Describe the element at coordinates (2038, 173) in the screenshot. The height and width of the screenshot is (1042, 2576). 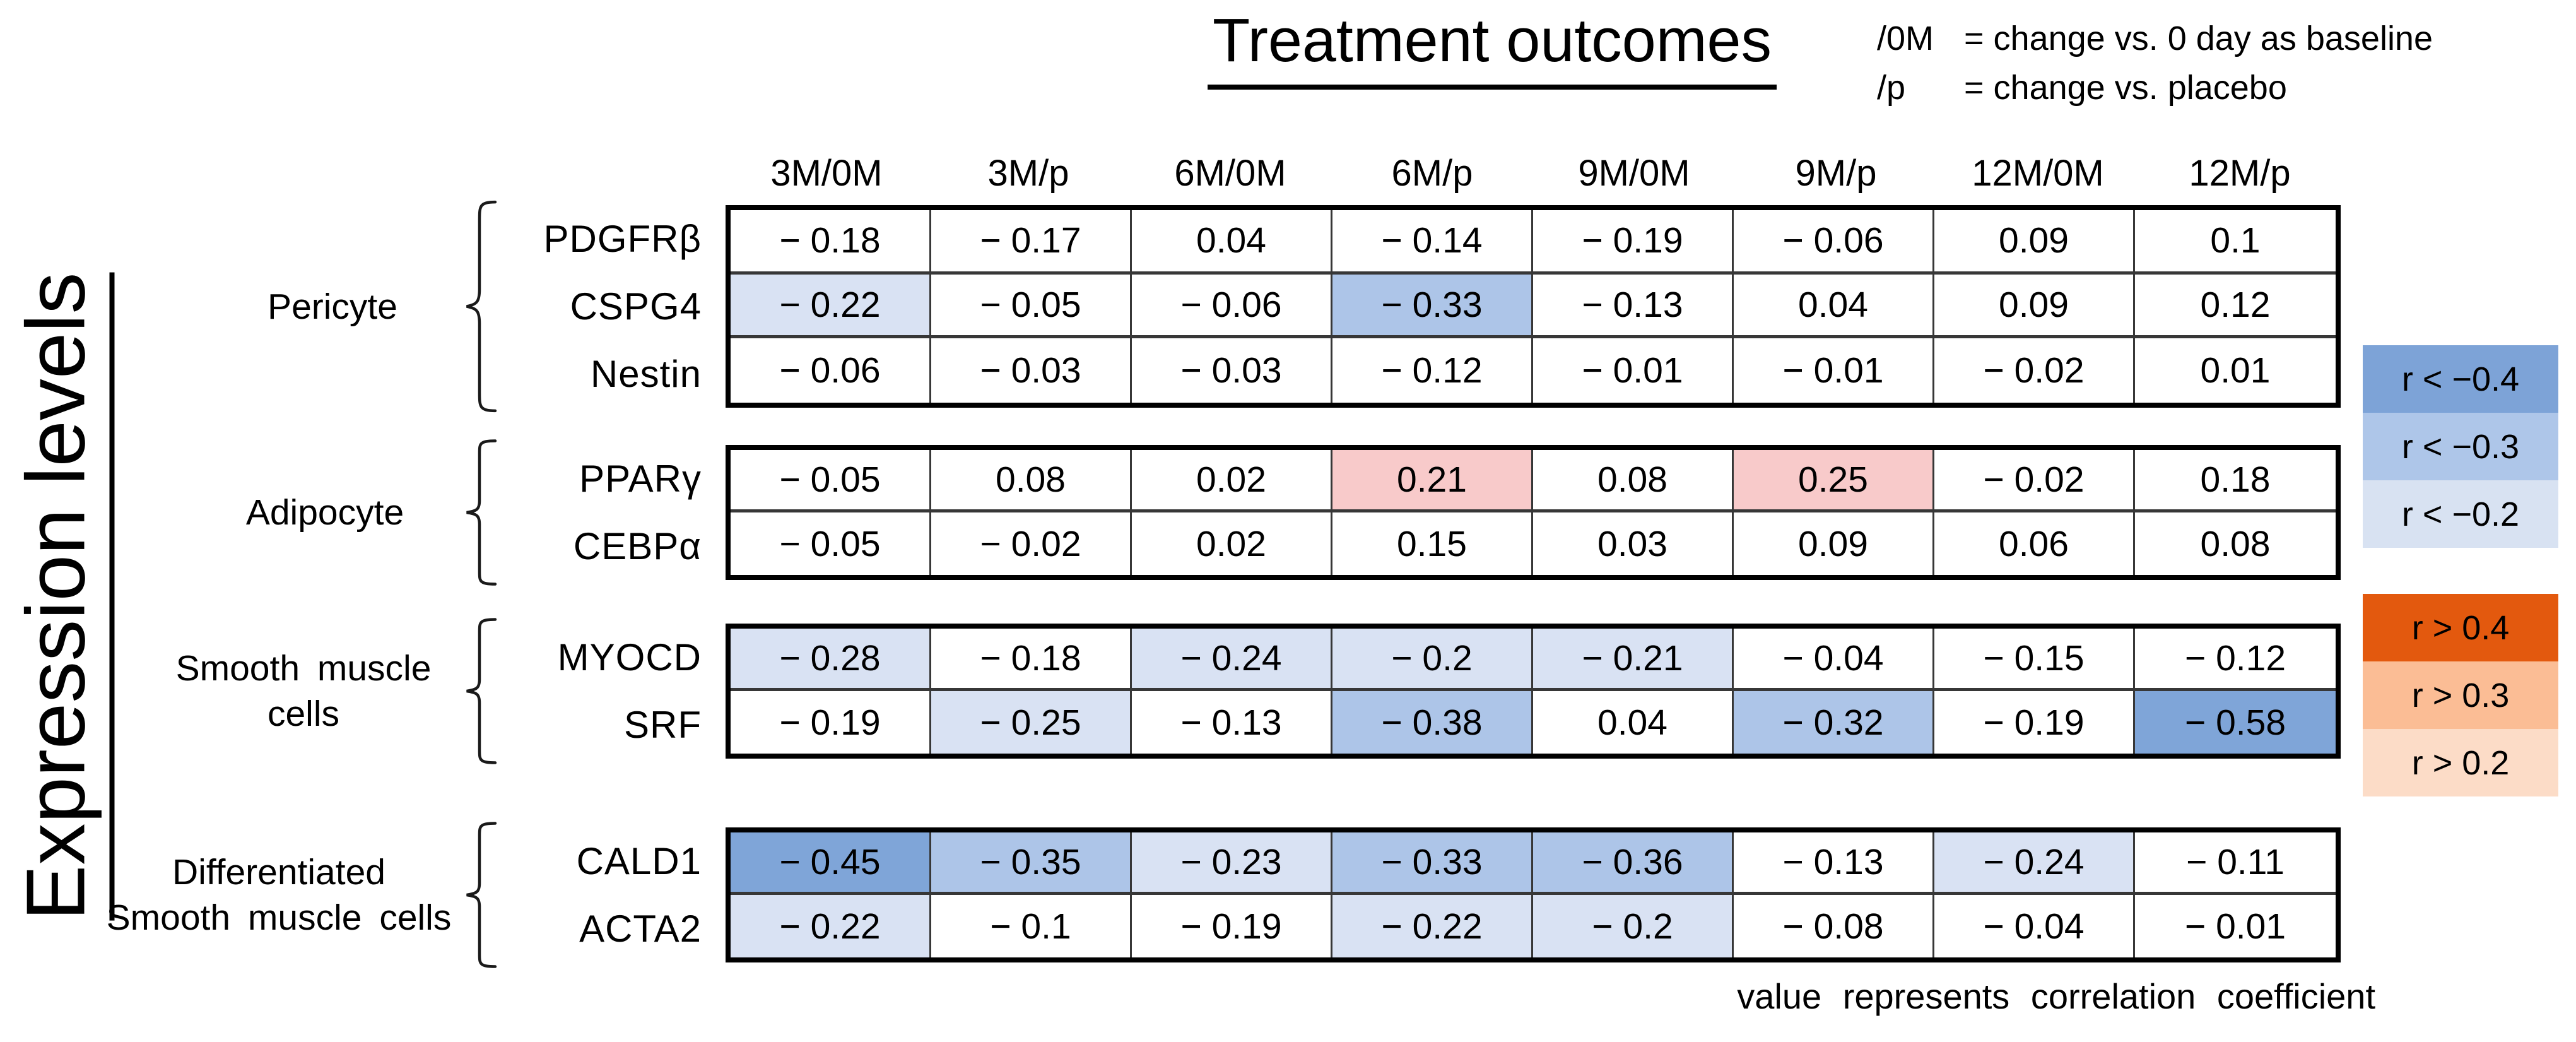
I see `column-header: 12M/0M` at that location.